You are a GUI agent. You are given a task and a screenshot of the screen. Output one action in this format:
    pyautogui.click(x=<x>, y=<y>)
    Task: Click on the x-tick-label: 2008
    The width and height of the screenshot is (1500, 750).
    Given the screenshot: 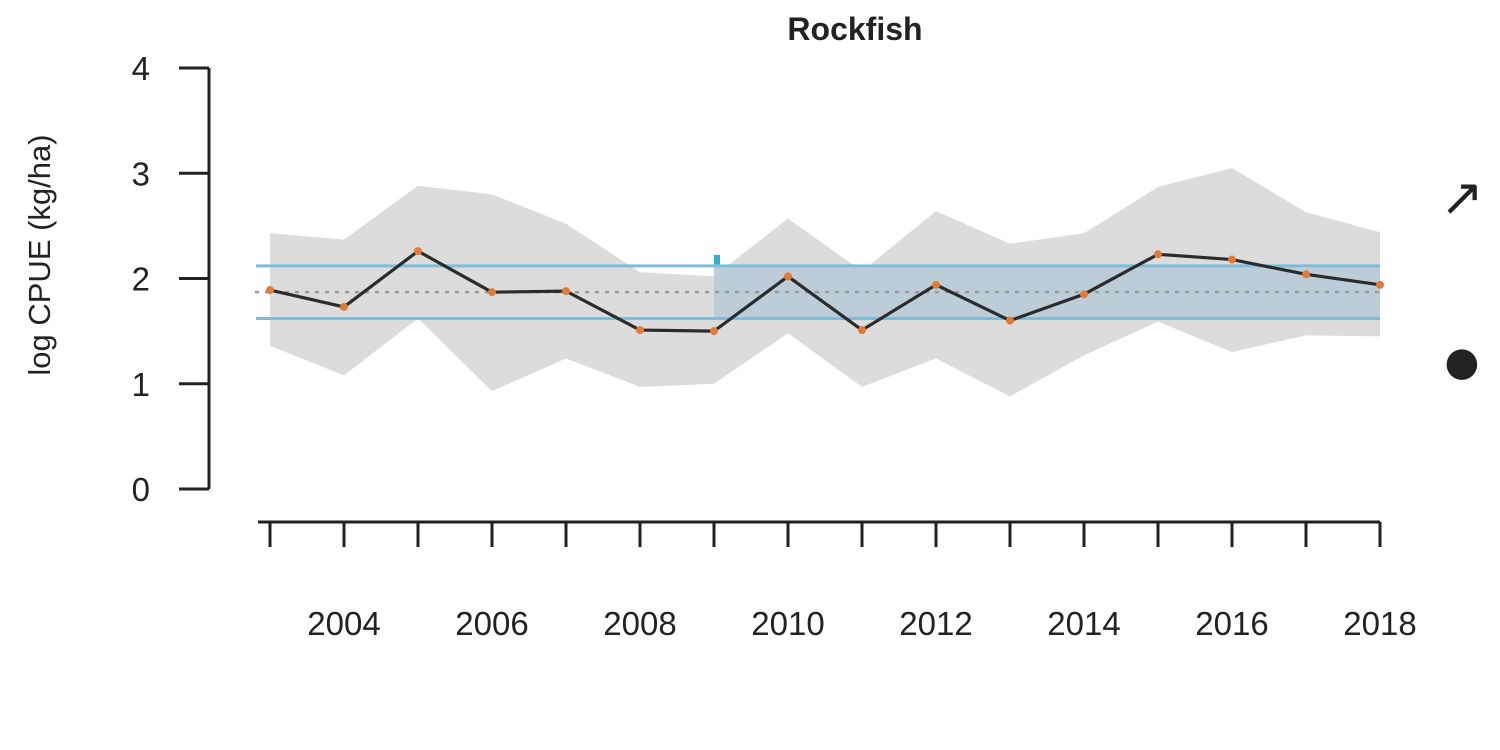 What is the action you would take?
    pyautogui.click(x=639, y=623)
    